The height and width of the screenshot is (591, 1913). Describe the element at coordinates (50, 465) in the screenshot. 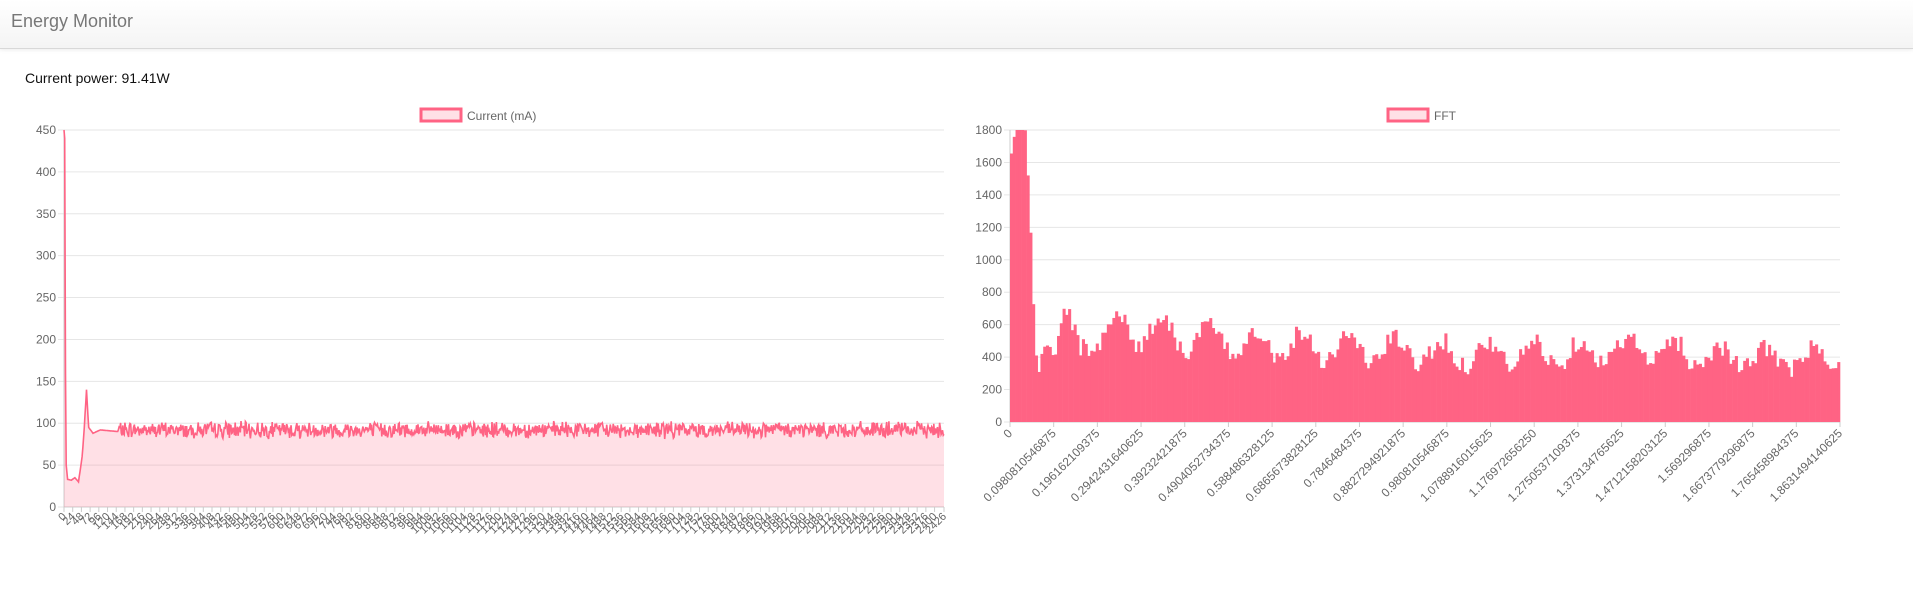

I see `y-tick-label: 50` at that location.